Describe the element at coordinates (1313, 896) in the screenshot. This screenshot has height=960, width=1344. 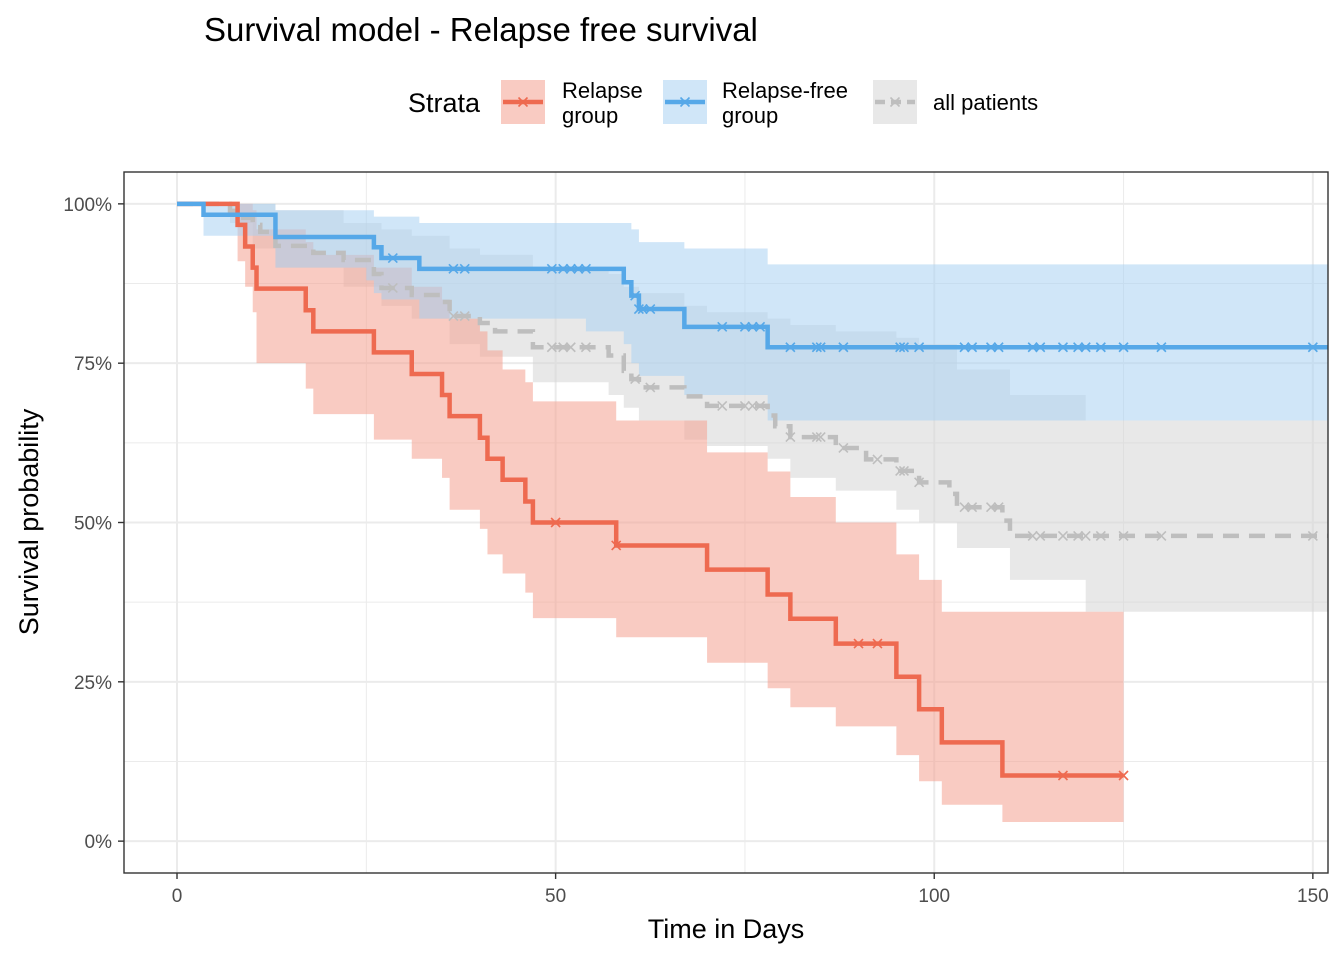
I see `x-tick-label: 150` at that location.